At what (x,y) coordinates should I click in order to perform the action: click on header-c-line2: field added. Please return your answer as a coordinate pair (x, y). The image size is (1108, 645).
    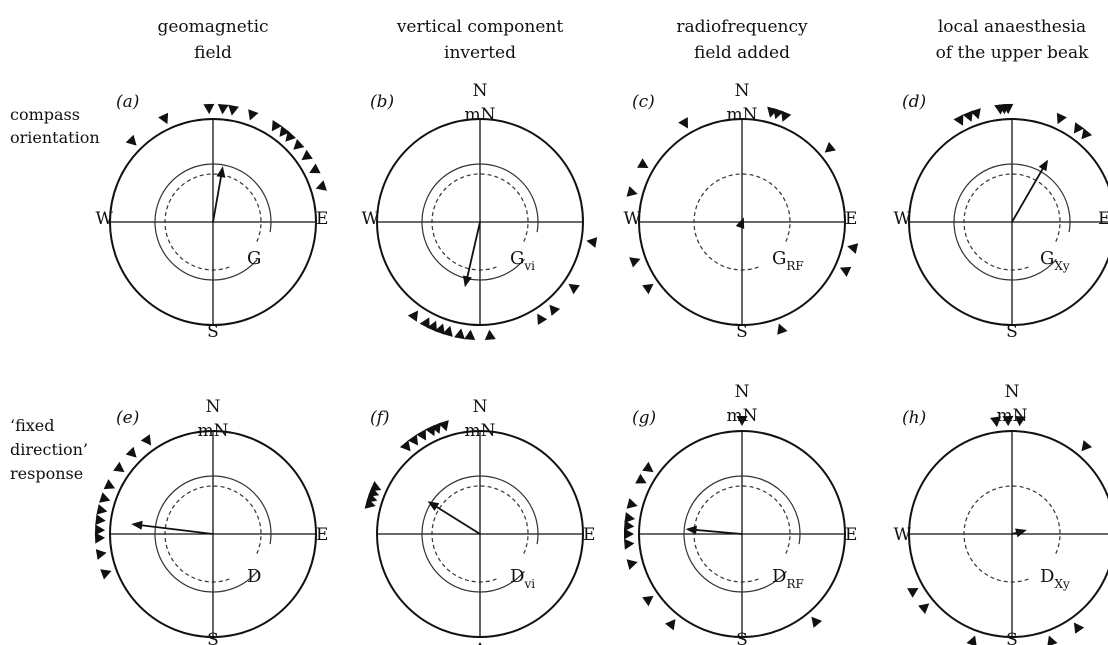
    Looking at the image, I should click on (742, 53).